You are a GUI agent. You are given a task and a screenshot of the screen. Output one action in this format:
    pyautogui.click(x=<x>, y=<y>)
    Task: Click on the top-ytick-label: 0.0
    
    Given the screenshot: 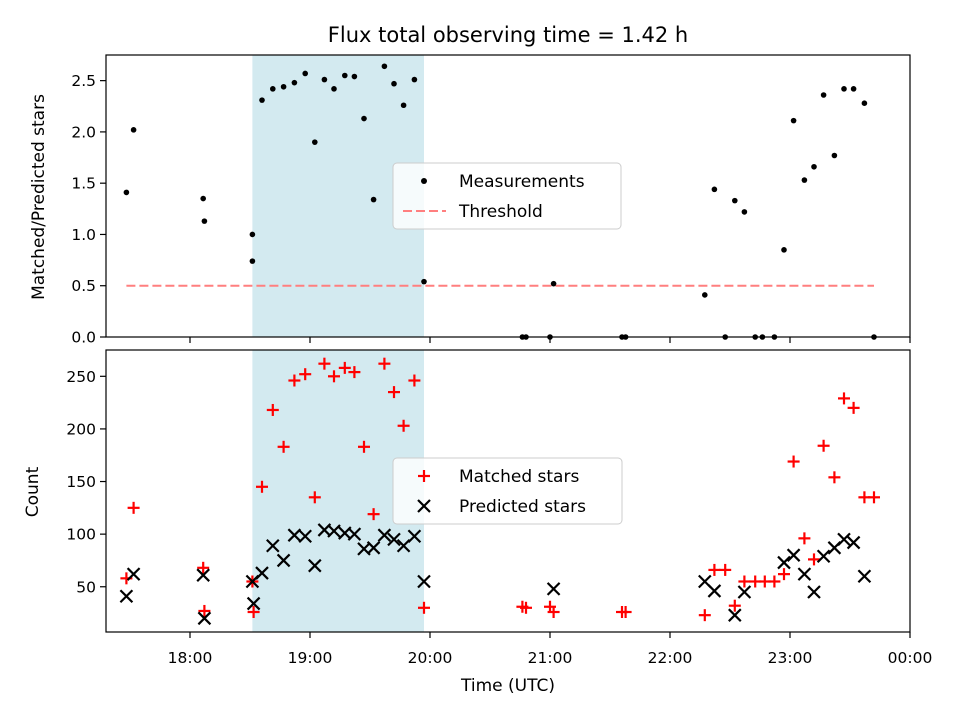 What is the action you would take?
    pyautogui.click(x=83, y=338)
    